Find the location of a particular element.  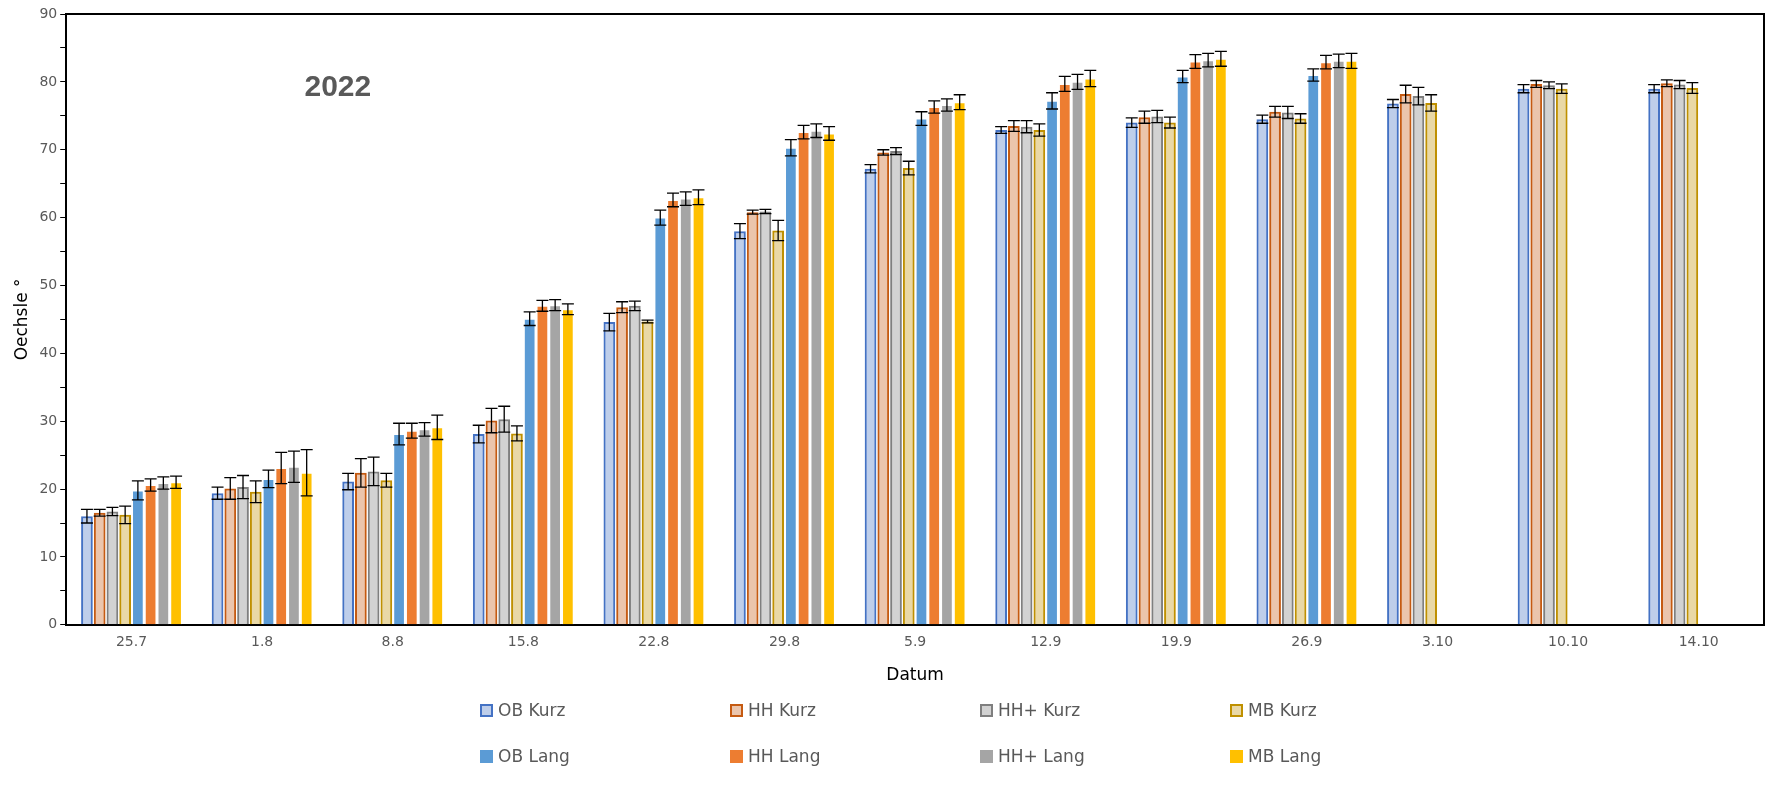

annotation: 2022 is located at coordinates (338, 85).